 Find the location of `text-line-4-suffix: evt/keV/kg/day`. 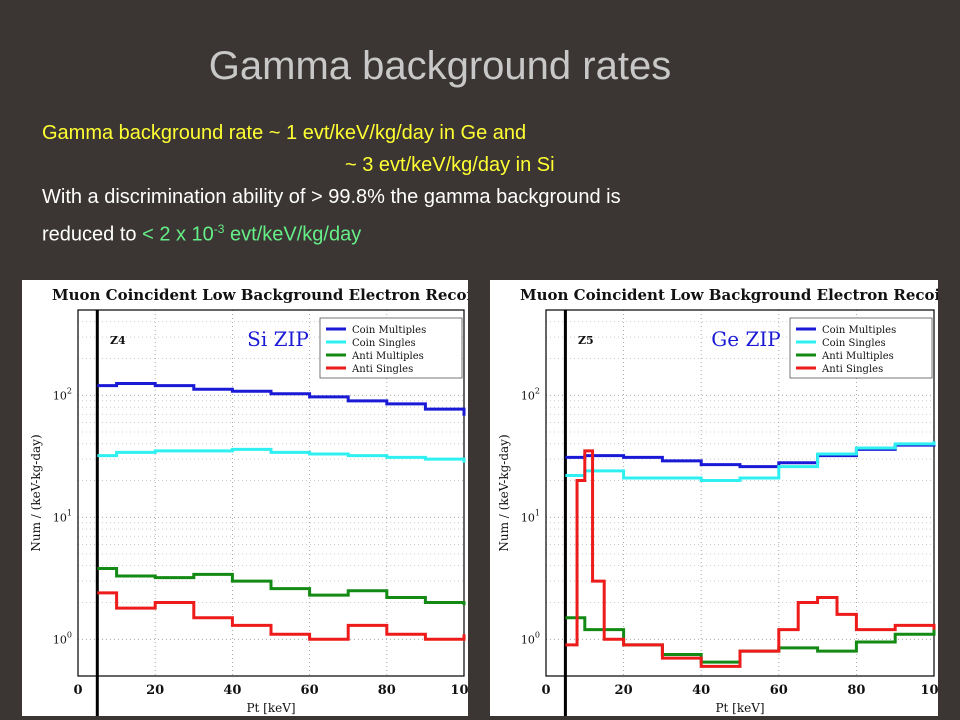

text-line-4-suffix: evt/keV/kg/day is located at coordinates (293, 234).